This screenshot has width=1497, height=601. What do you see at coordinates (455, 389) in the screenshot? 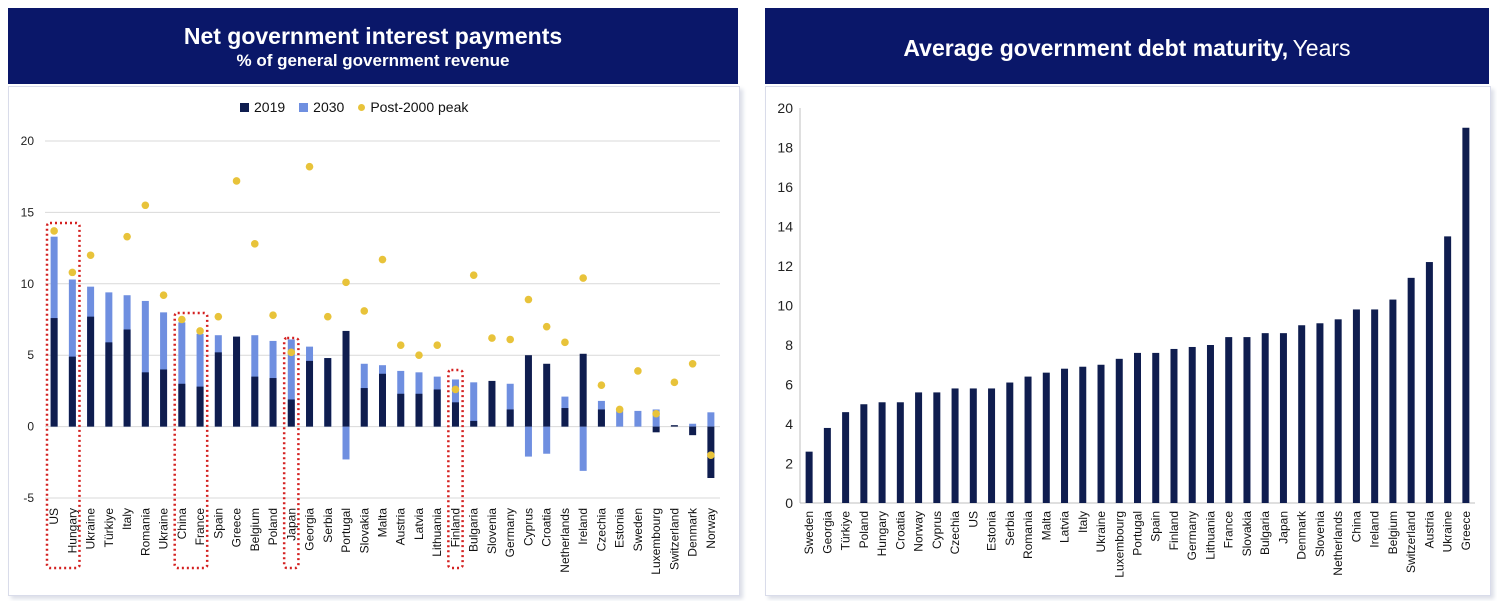
I see `peak-dot-finland` at bounding box center [455, 389].